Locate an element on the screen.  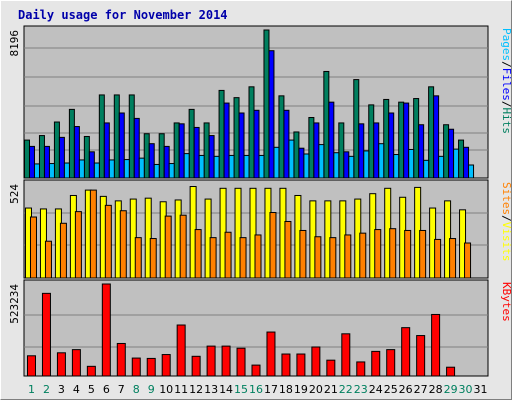
x-tick-label: 31 is located at coordinates (481, 389).